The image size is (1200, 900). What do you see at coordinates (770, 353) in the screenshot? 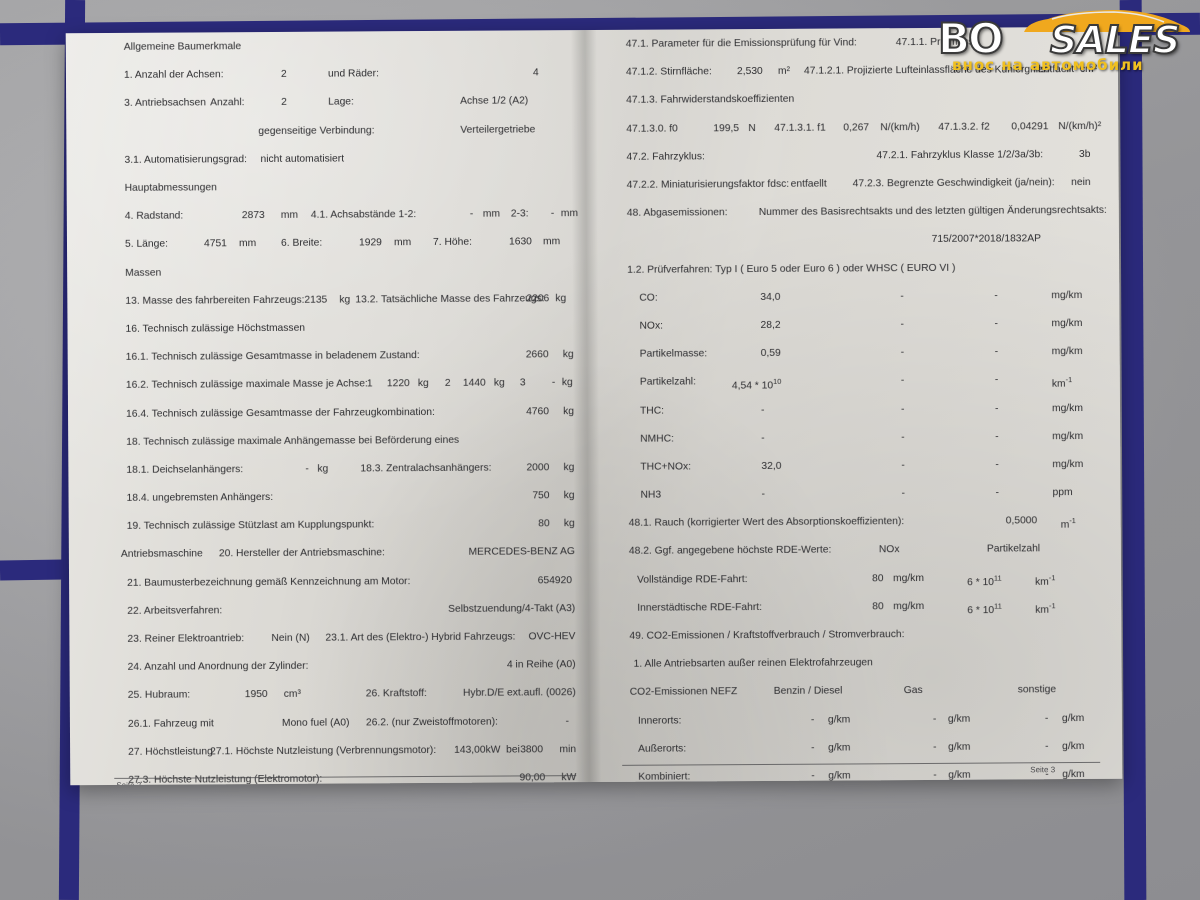
I see `emission-value-1: 0,59` at bounding box center [770, 353].